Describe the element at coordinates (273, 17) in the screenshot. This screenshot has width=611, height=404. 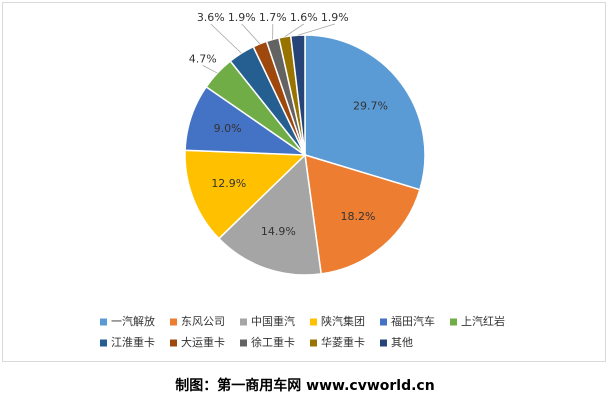
I see `data-label: 1.7%` at that location.